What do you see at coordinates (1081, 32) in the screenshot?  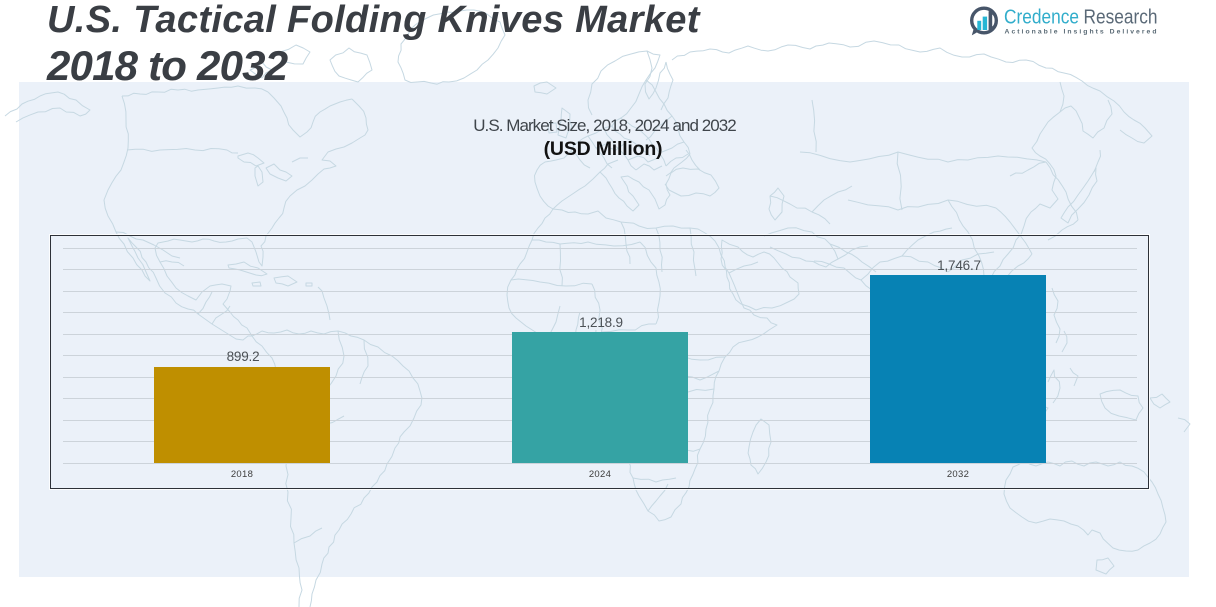 I see `svg-text: Actionable Insights Delivered` at bounding box center [1081, 32].